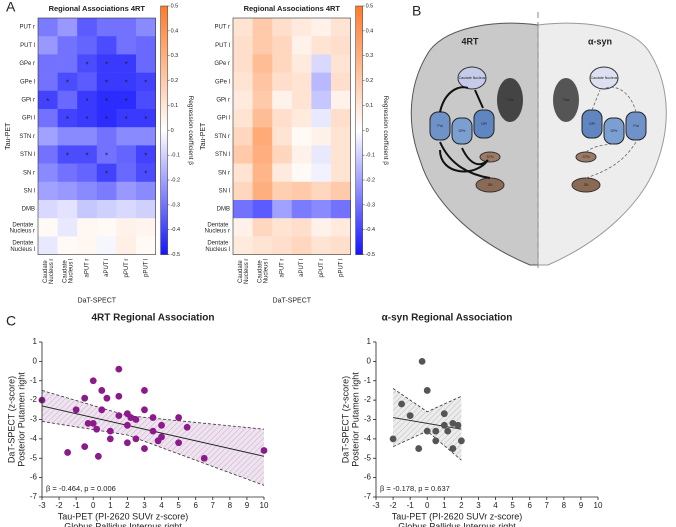 This screenshot has height=527, width=676. I want to click on colorbar-tick-label: 0.2, so click(175, 81).